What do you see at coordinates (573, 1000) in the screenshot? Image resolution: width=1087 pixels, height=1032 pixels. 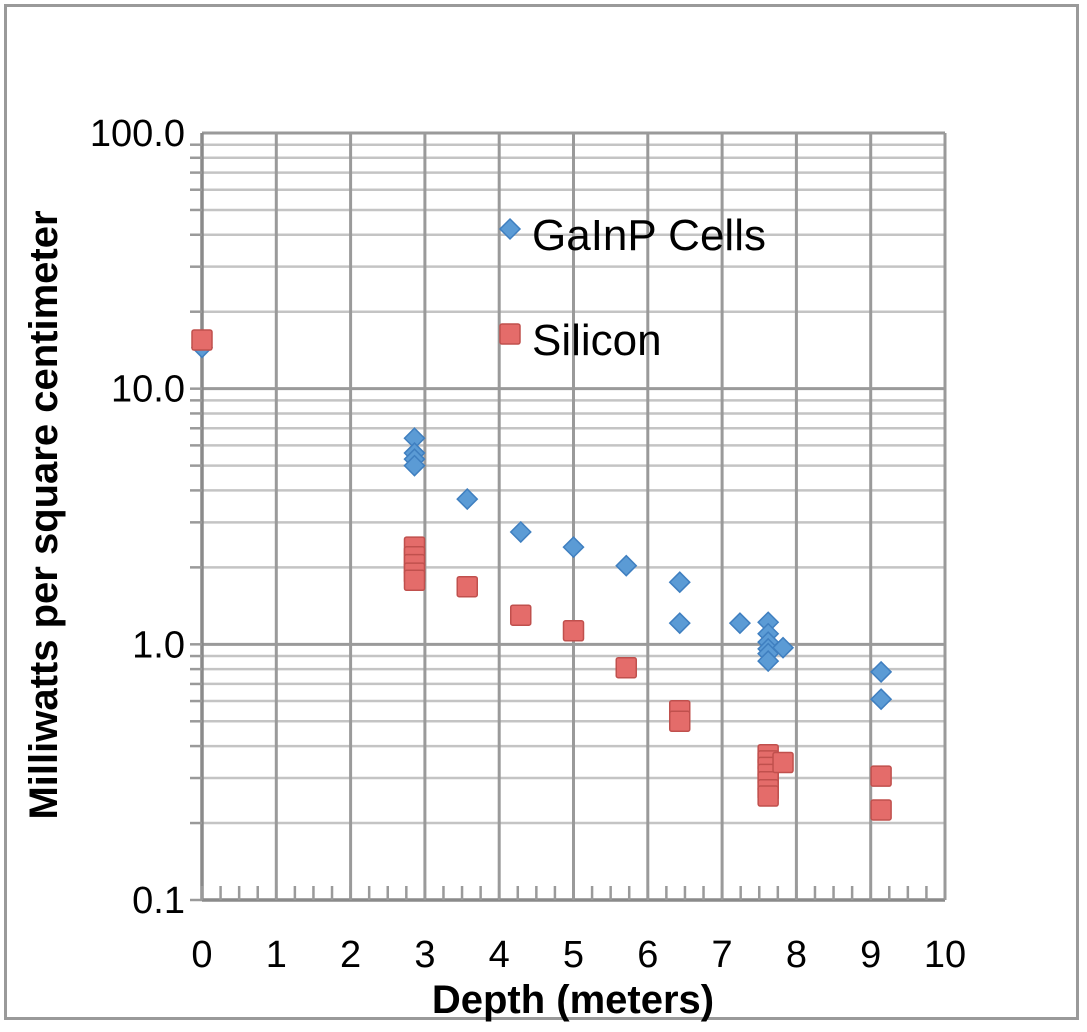 I see `x-axis-title: Depth (meters)` at bounding box center [573, 1000].